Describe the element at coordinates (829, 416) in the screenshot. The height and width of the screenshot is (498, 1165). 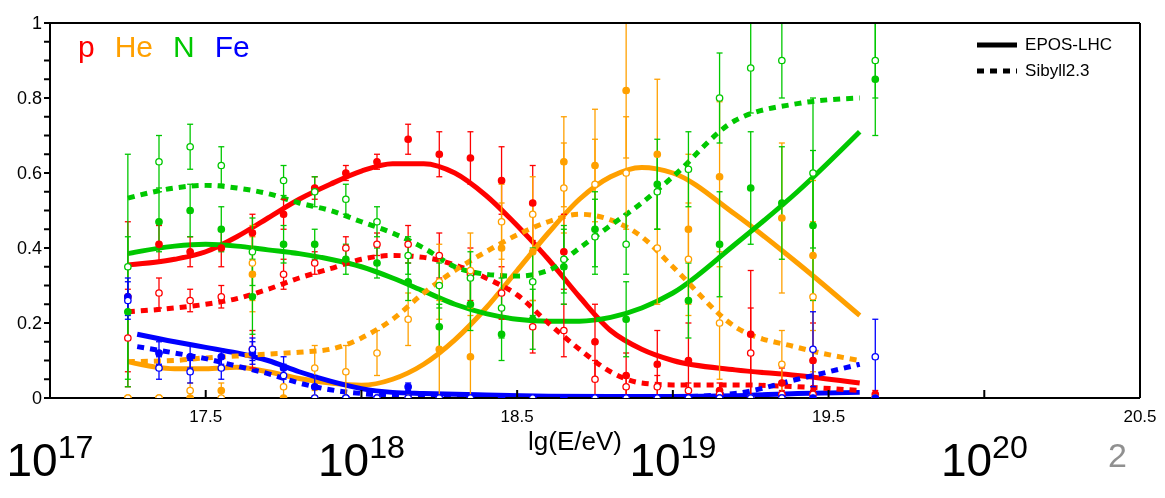
I see `x-tick-label: 19.5` at that location.